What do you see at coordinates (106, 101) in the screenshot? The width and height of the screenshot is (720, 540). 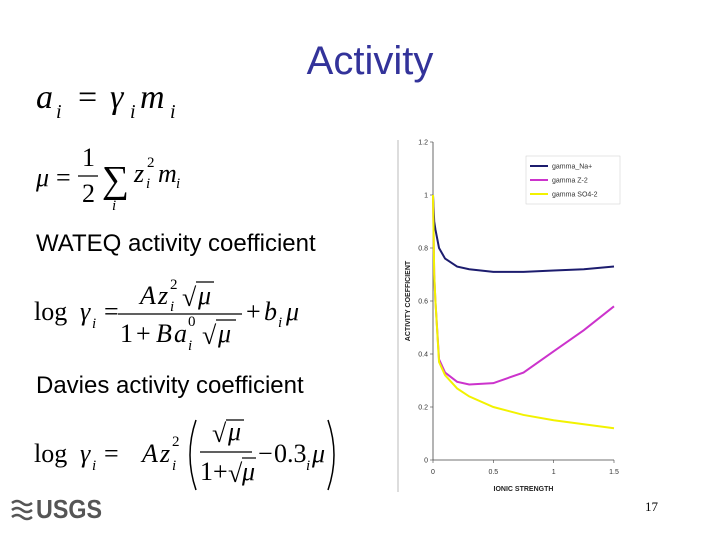 I see `equation-1: a i = γ i m i` at bounding box center [106, 101].